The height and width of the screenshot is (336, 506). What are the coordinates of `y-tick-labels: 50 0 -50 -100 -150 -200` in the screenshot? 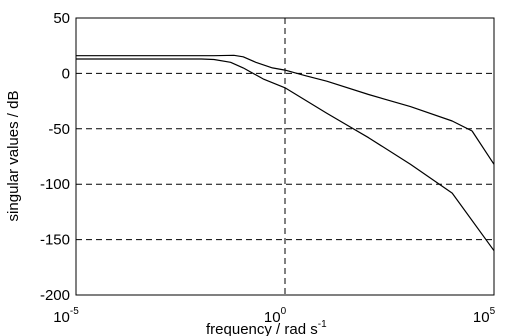 It's located at (55, 157).